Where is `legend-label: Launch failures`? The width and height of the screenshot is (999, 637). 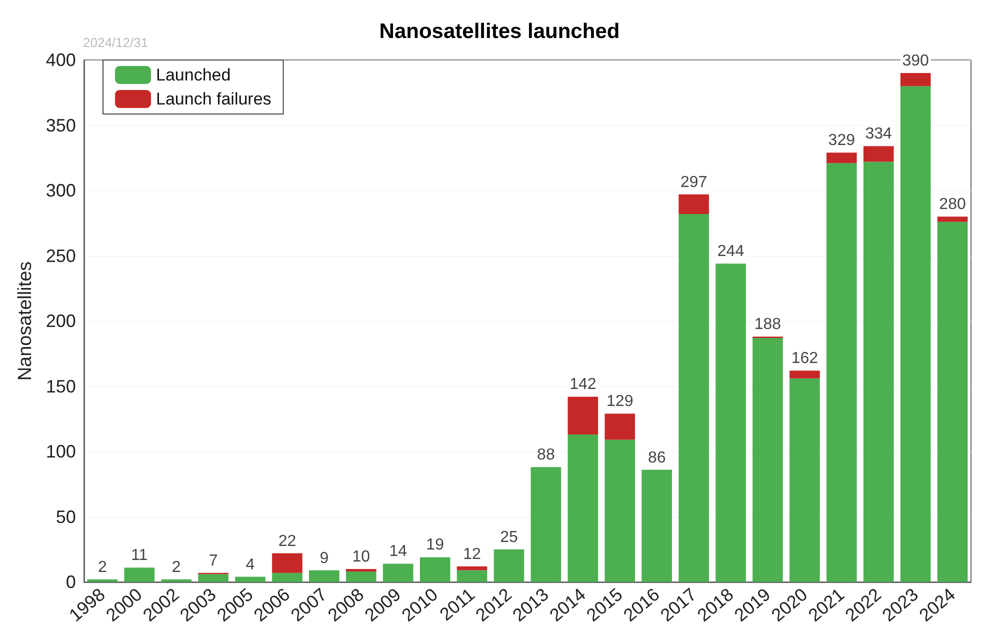 legend-label: Launch failures is located at coordinates (214, 99).